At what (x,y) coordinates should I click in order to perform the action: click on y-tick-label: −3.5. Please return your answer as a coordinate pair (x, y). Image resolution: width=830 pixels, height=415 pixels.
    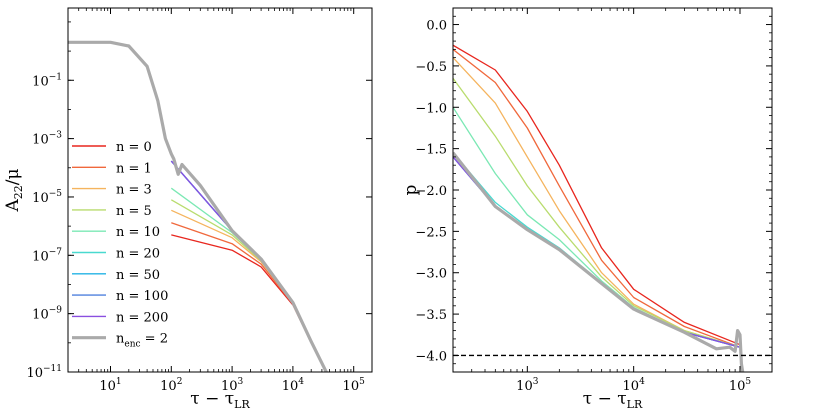
    Looking at the image, I should click on (431, 315).